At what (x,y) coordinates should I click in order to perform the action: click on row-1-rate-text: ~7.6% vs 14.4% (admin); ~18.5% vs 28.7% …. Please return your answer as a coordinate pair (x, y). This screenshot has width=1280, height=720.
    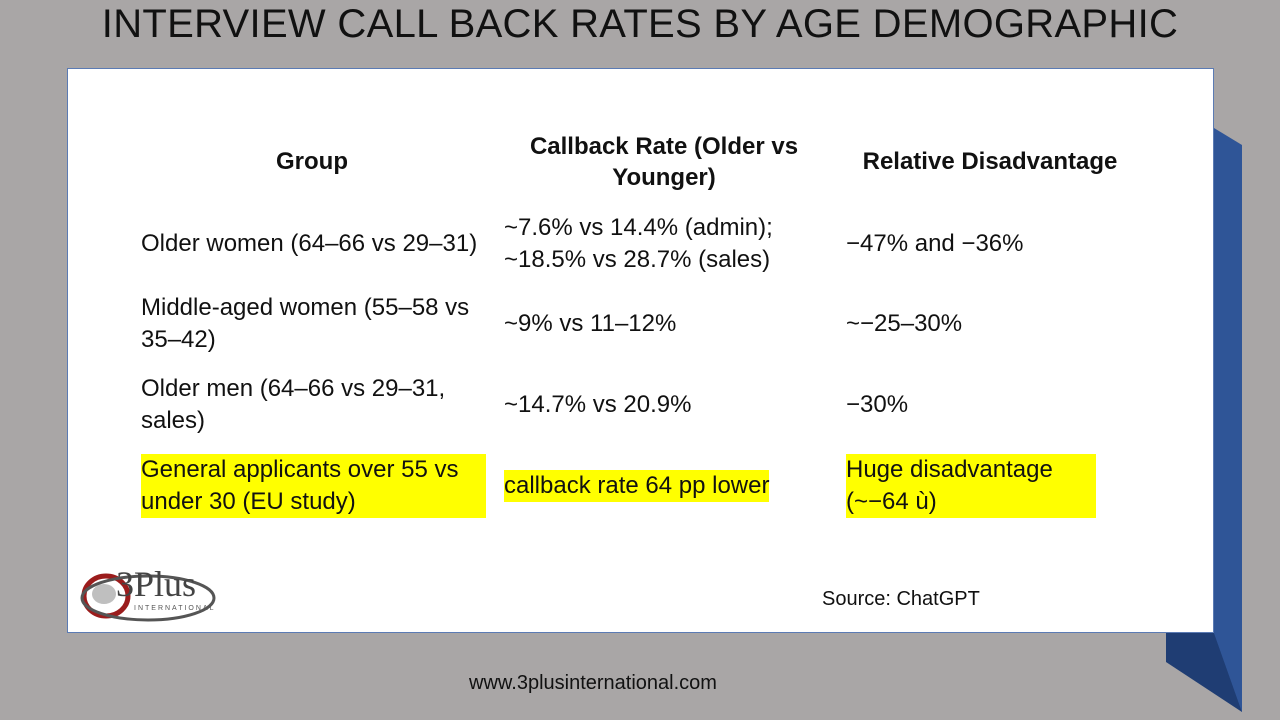
    Looking at the image, I should click on (638, 243).